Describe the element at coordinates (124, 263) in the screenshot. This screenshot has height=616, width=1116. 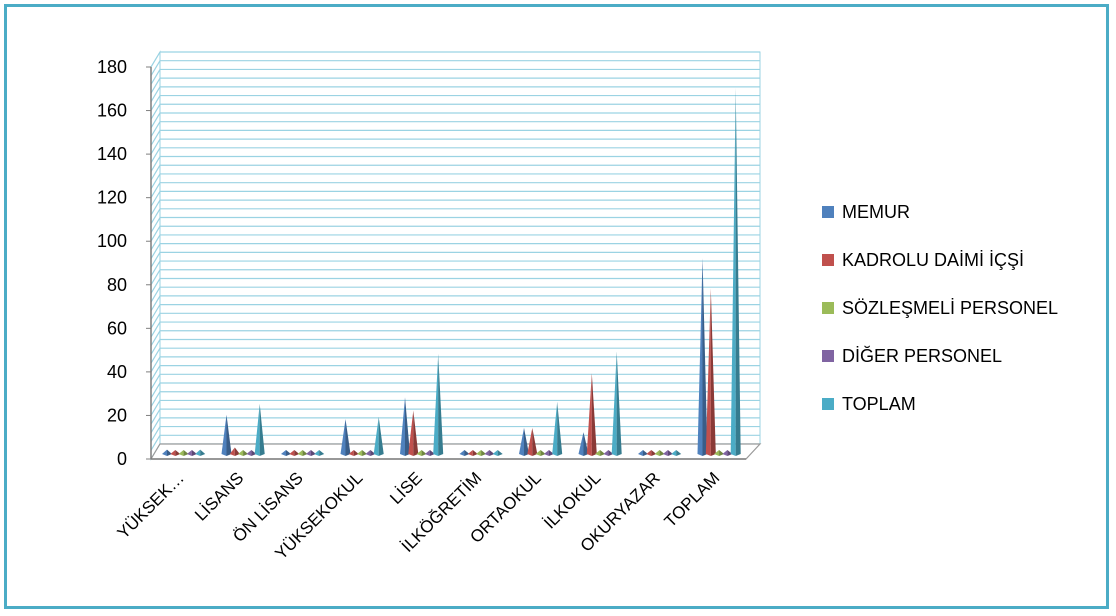
I see `y-axis-ticks: 0 20 40 60 80 100 120 140 160 180` at that location.